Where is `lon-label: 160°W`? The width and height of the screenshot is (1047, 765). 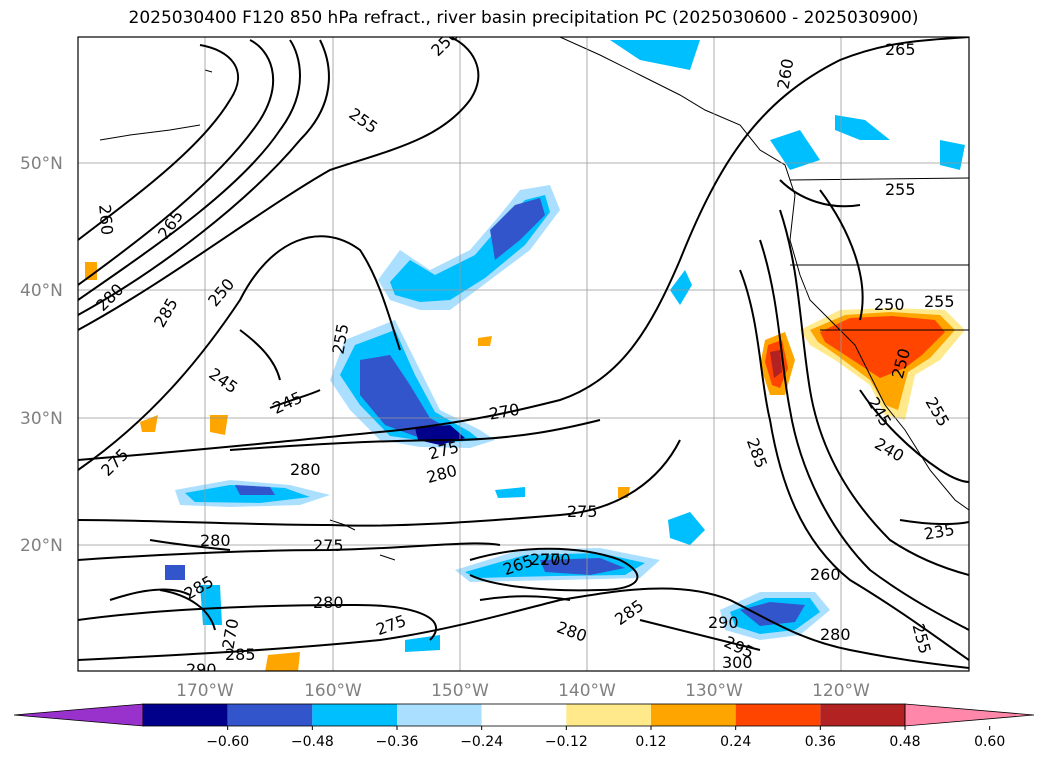 lon-label: 160°W is located at coordinates (333, 691).